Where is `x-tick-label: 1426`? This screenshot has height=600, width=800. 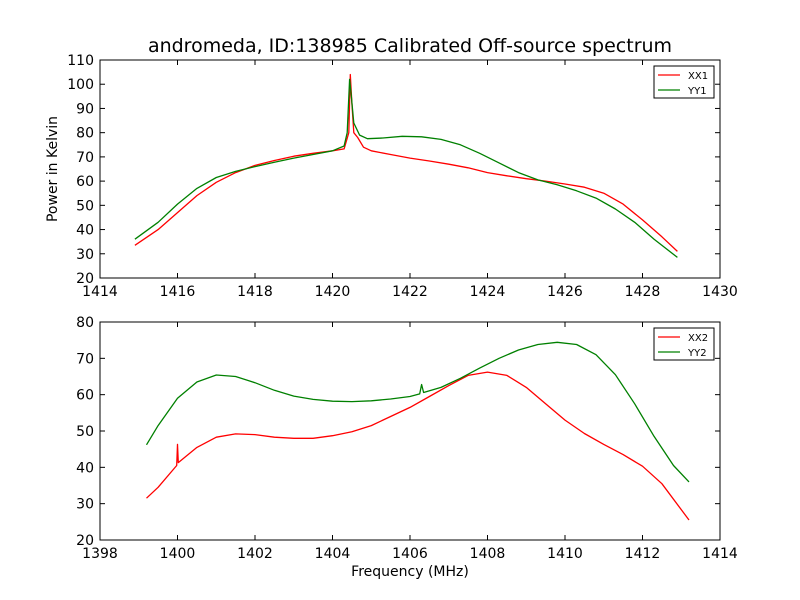
x-tick-label: 1426 is located at coordinates (565, 292).